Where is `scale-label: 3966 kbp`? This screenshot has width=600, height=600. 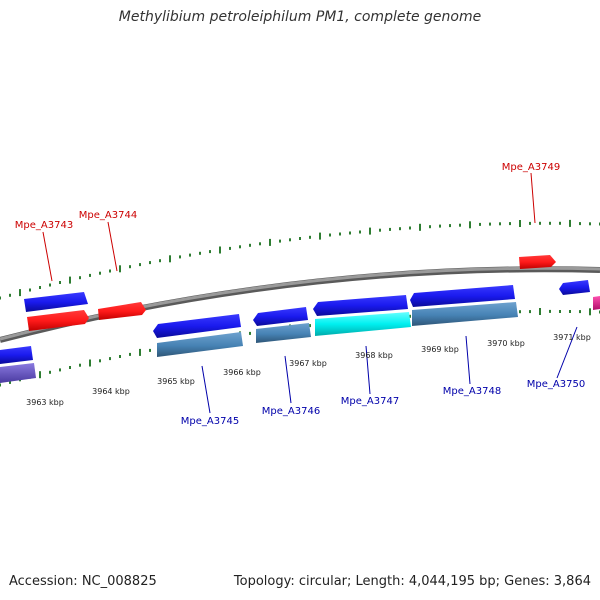
scale-label: 3966 kbp is located at coordinates (242, 372).